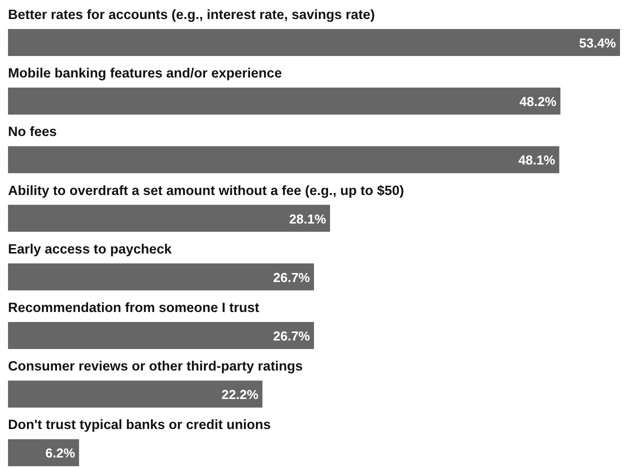 The image size is (628, 467). Describe the element at coordinates (538, 102) in the screenshot. I see `data-label: 48.2%` at that location.